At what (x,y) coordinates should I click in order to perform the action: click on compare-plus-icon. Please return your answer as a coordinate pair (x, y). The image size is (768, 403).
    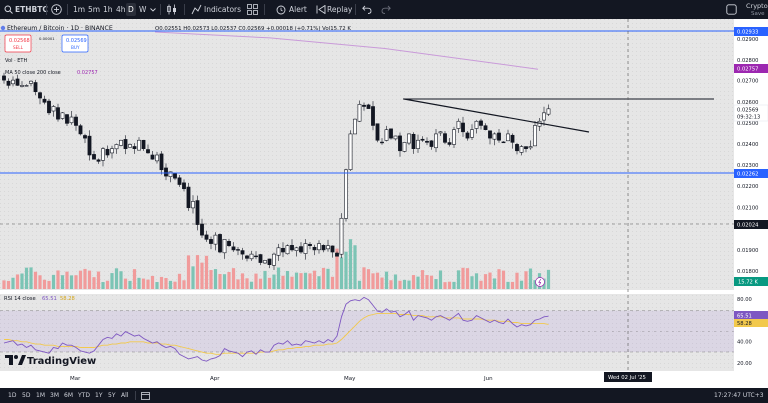
    Looking at the image, I should click on (56, 9).